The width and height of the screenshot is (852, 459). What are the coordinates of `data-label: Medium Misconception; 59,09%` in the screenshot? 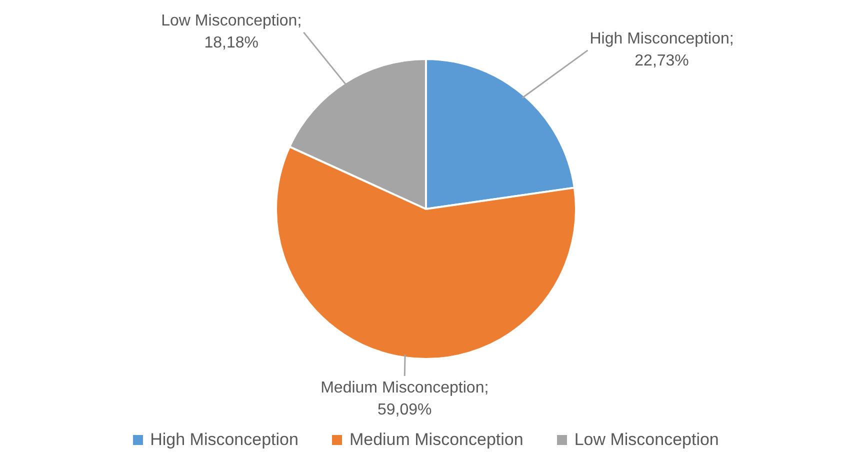 It's located at (404, 398).